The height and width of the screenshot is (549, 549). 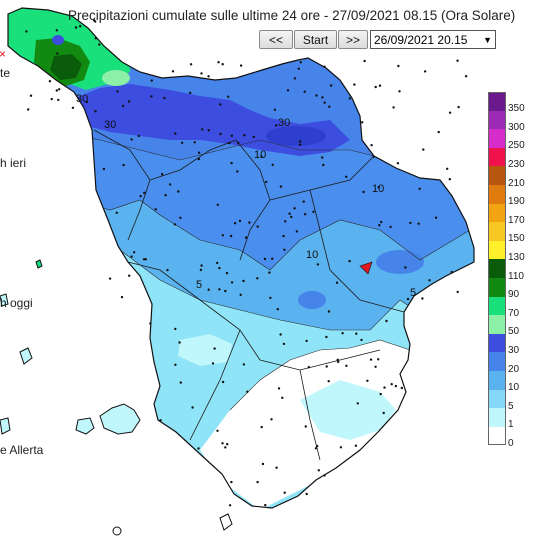 What do you see at coordinates (5, 73) in the screenshot?
I see `side-label-1: te` at bounding box center [5, 73].